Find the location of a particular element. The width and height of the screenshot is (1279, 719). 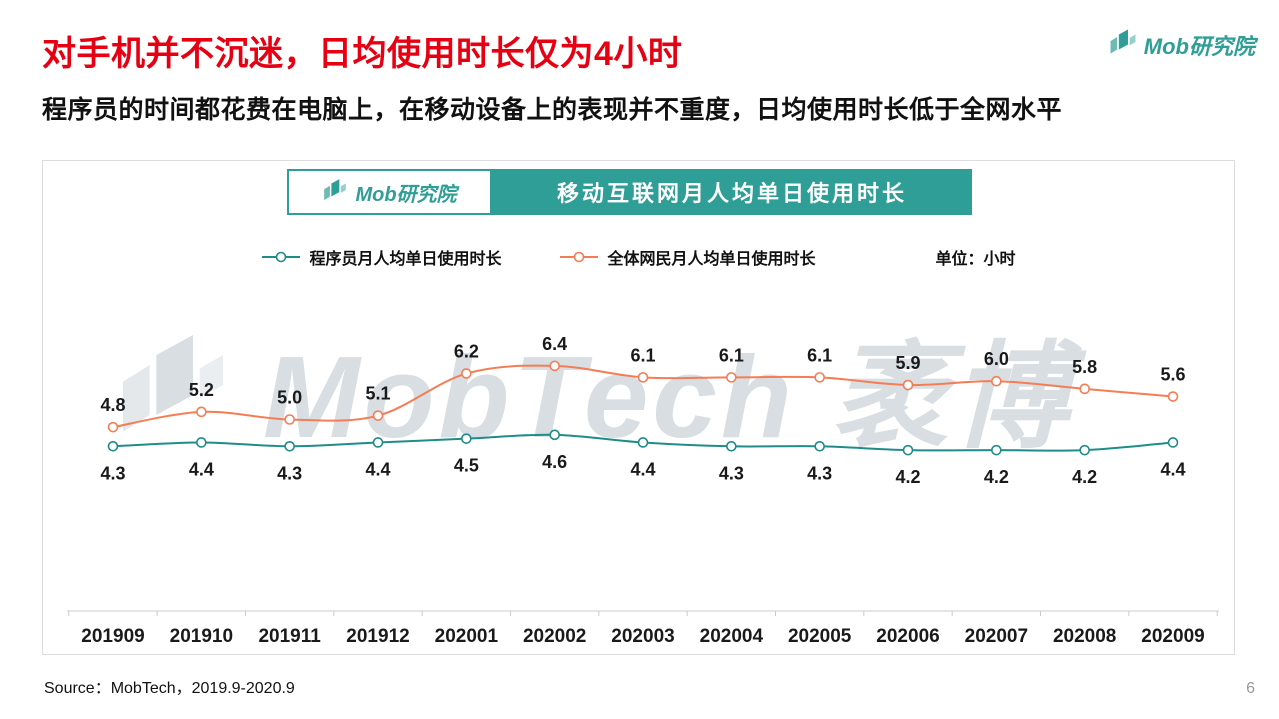

legend-item-netizens: 全体网民月人均单日使用时长 is located at coordinates (687, 257).